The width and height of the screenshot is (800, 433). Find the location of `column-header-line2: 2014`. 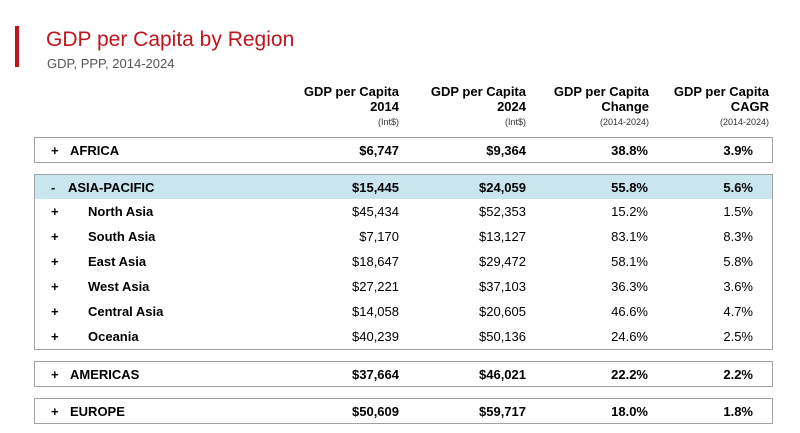

column-header-line2: 2014 is located at coordinates (384, 106).